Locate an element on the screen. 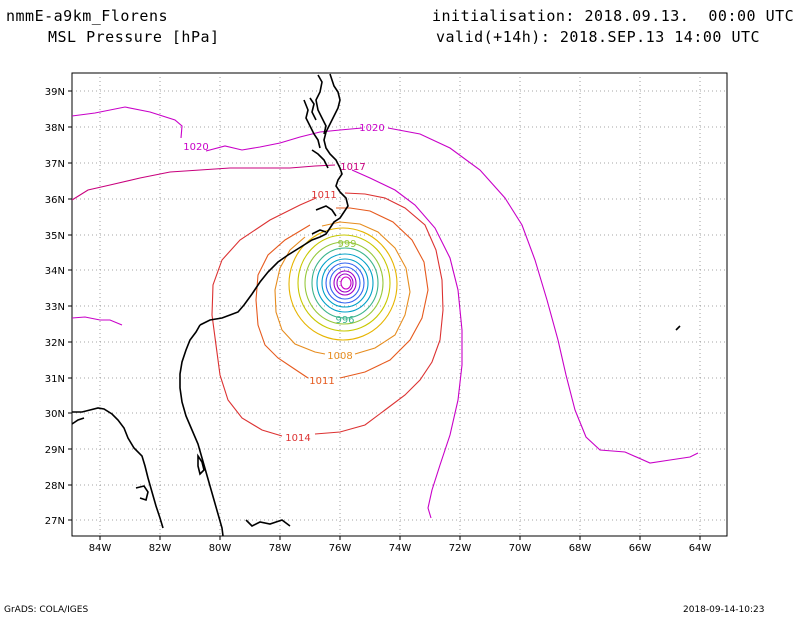 The width and height of the screenshot is (800, 618). contour-label: 1014 is located at coordinates (297, 438).